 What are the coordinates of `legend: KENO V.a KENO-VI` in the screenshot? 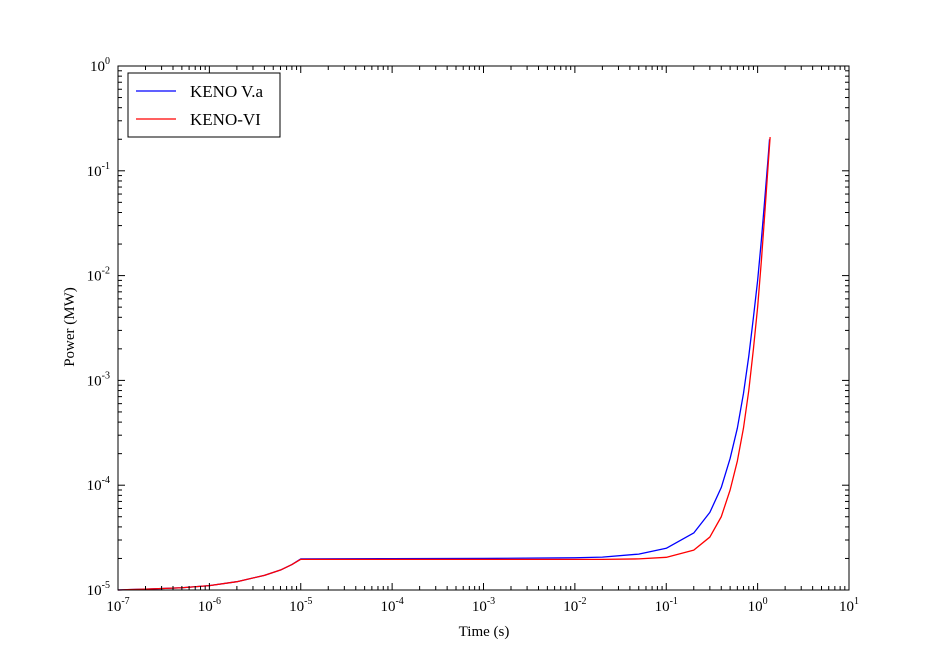 It's located at (204, 105).